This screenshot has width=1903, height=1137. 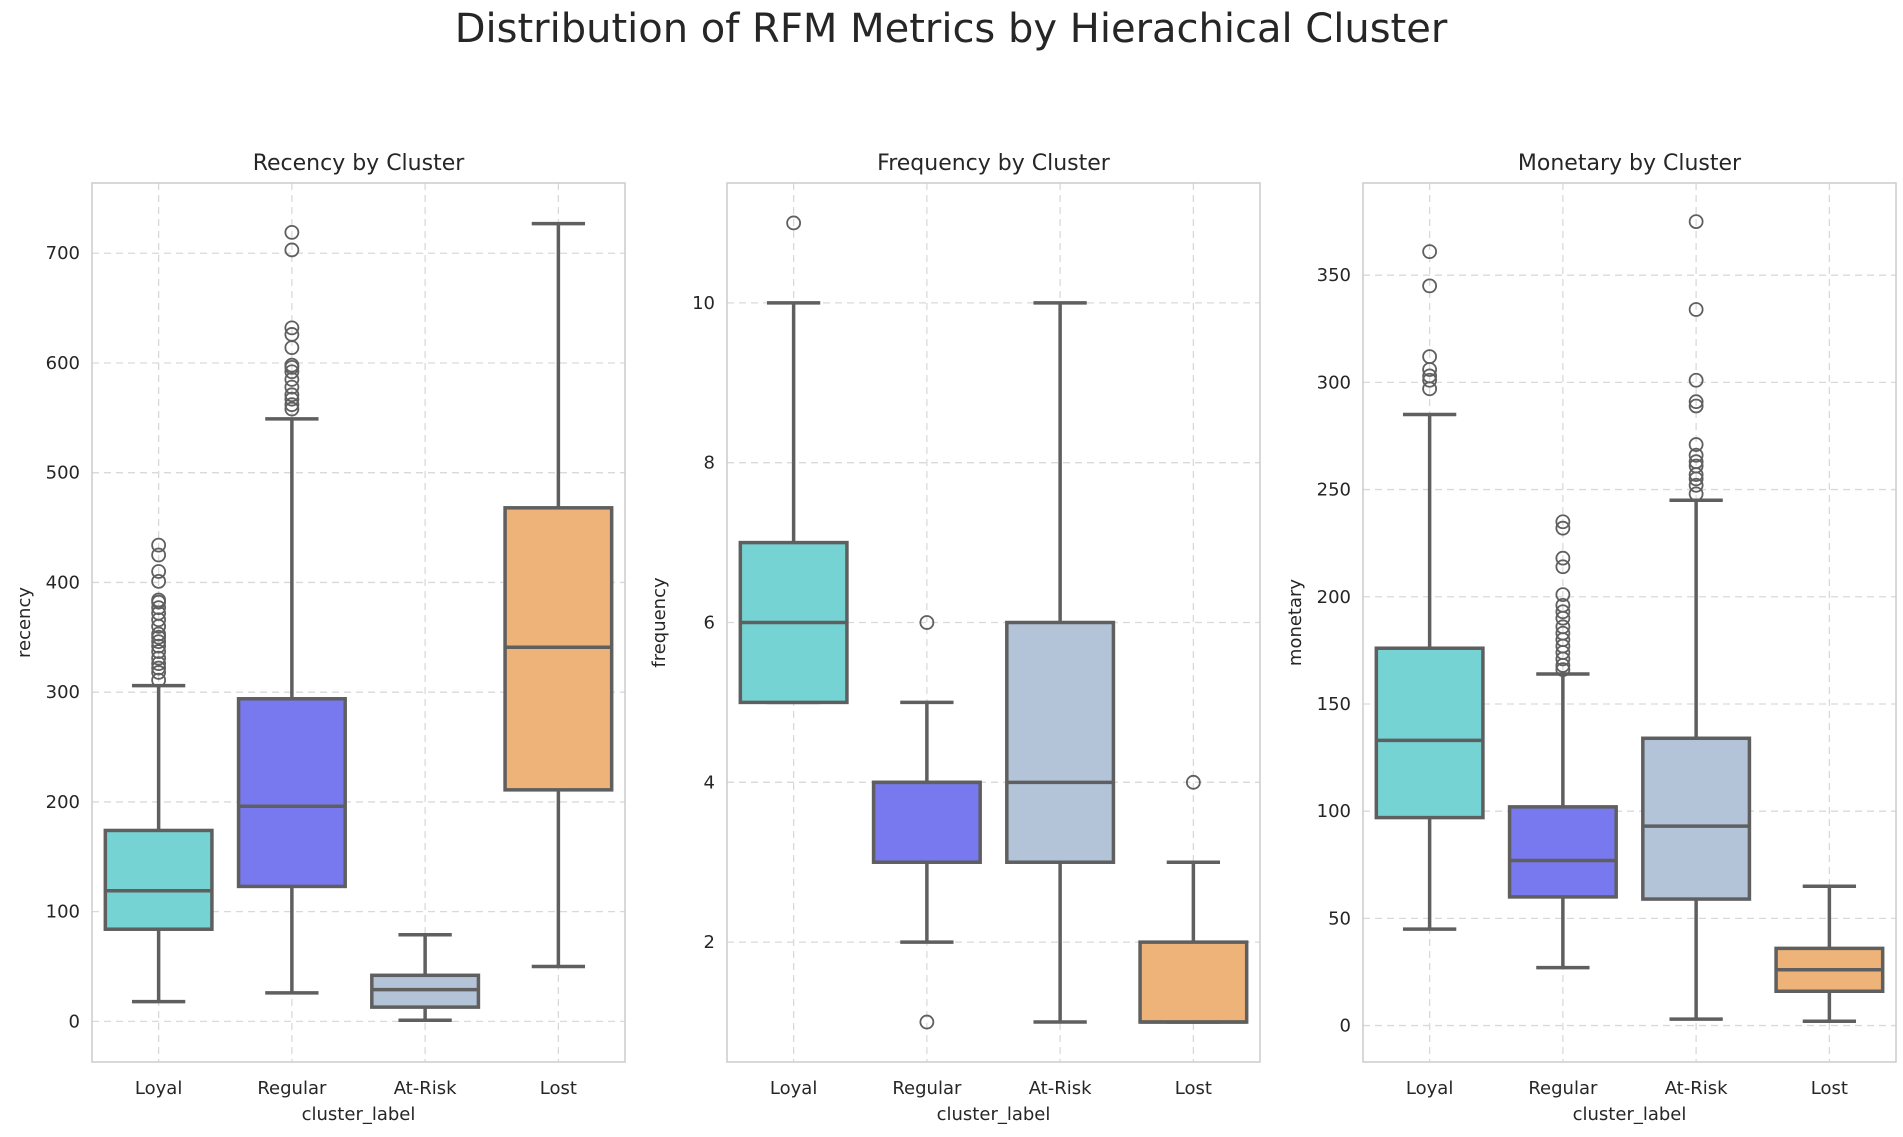 I want to click on y-tick-label: 8, so click(x=709, y=463).